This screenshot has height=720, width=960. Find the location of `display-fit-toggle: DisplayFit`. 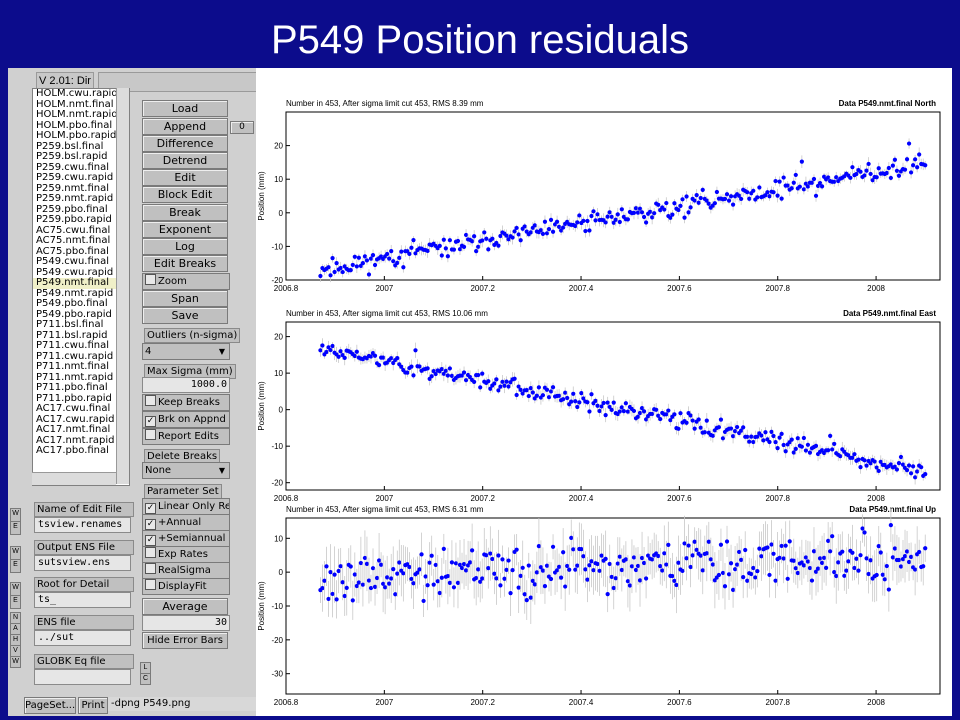

display-fit-toggle: DisplayFit is located at coordinates (186, 586).